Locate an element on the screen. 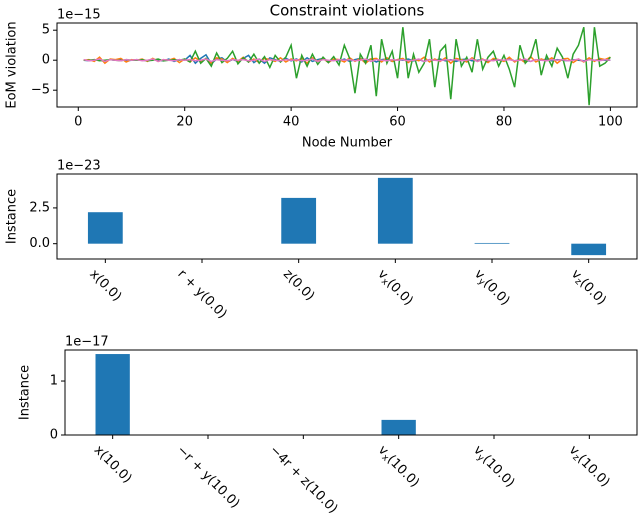  x-tick-label: vy(10.0) is located at coordinates (494, 467).